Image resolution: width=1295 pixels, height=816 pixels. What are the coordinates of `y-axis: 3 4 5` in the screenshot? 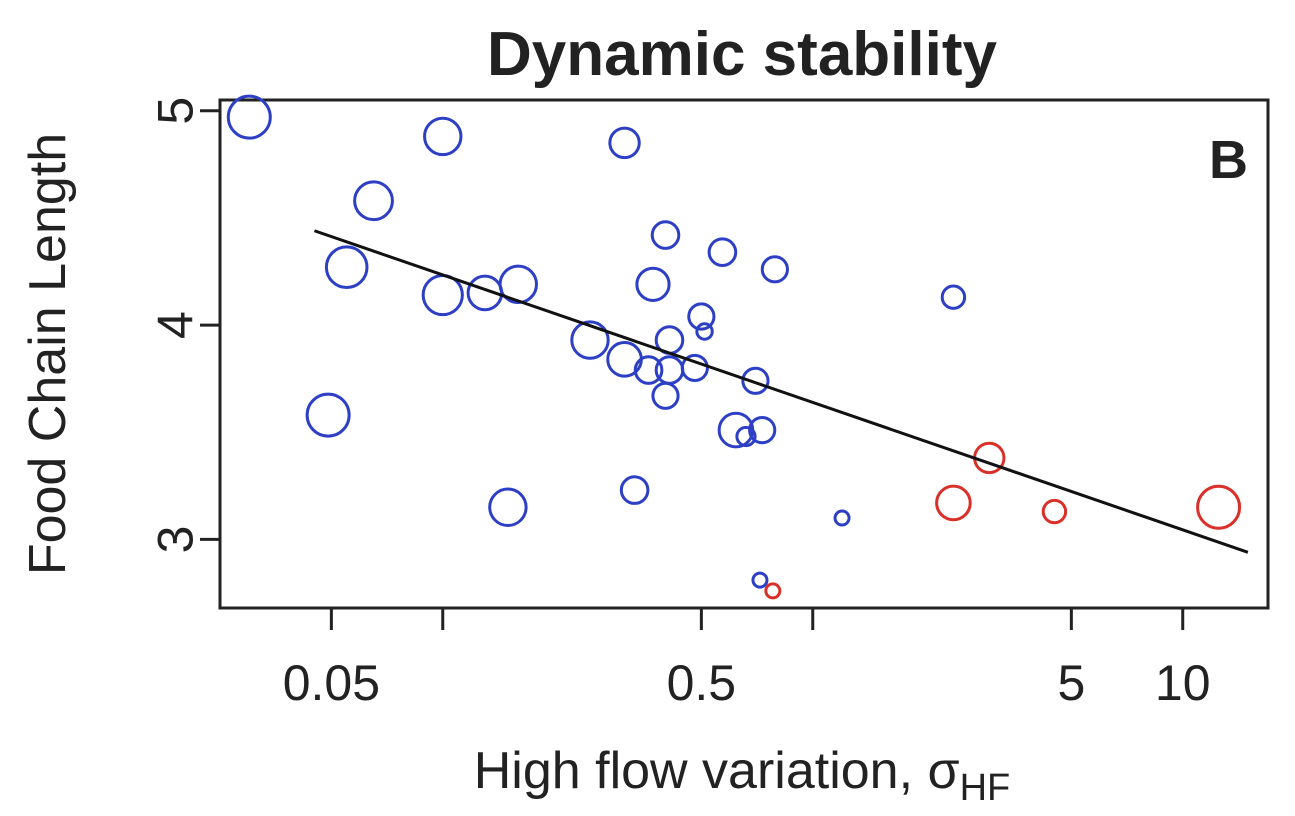 It's located at (184, 325).